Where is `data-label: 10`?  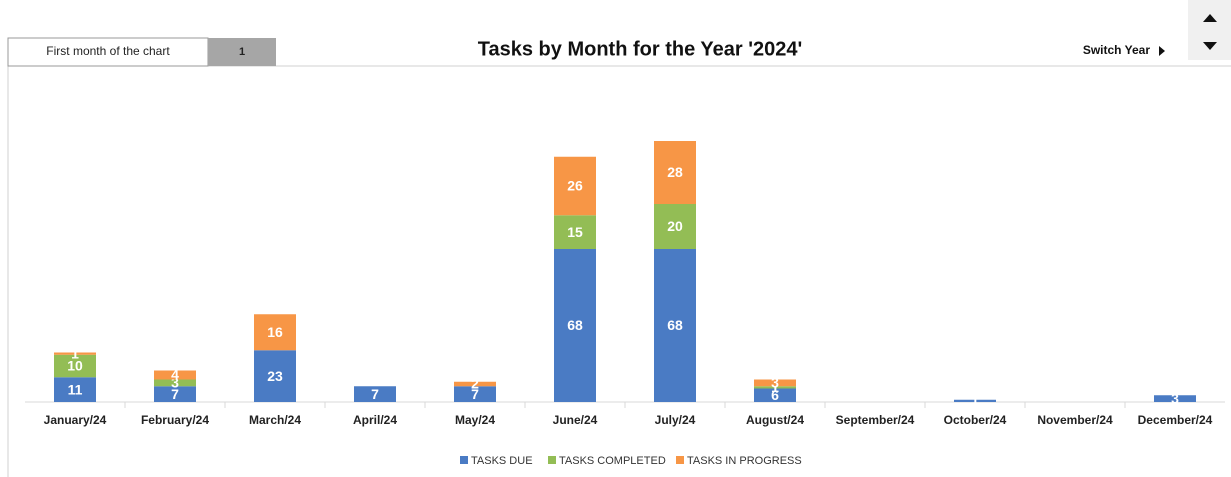
data-label: 10 is located at coordinates (75, 366).